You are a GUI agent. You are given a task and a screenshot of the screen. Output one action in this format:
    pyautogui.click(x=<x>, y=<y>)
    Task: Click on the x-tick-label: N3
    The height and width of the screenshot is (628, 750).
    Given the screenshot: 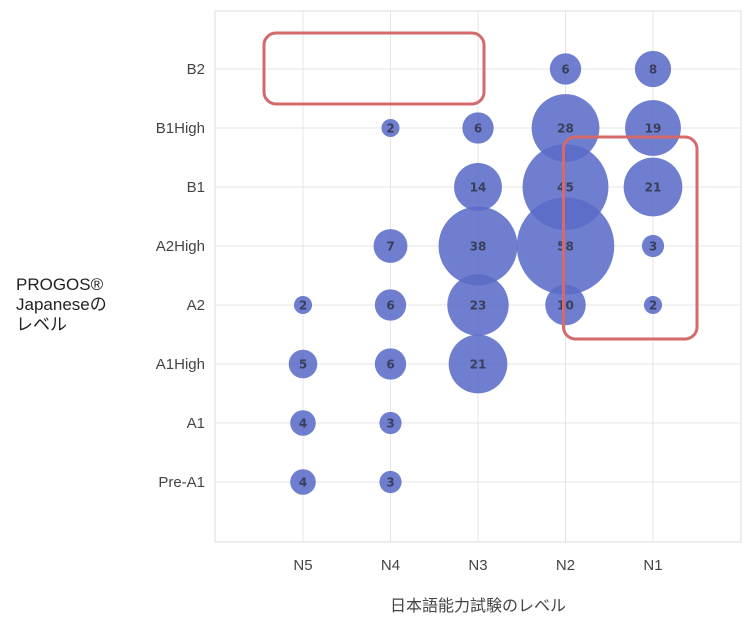 What is the action you would take?
    pyautogui.click(x=477, y=565)
    